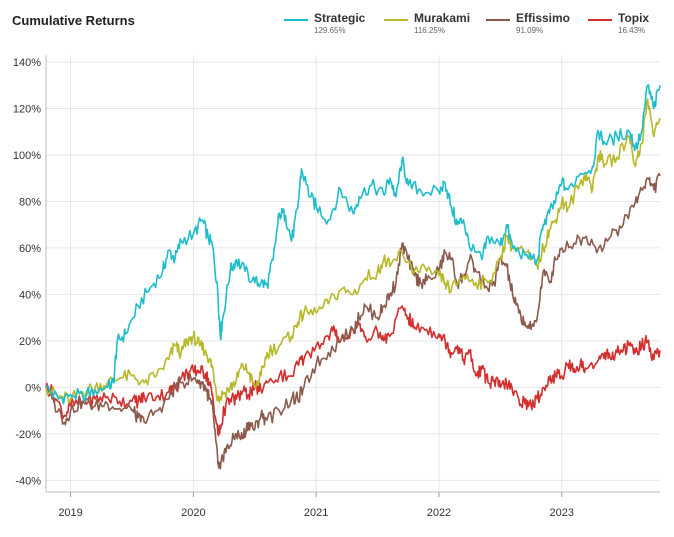 This screenshot has width=674, height=537. I want to click on legend-value-strategic: 129.65%, so click(330, 30).